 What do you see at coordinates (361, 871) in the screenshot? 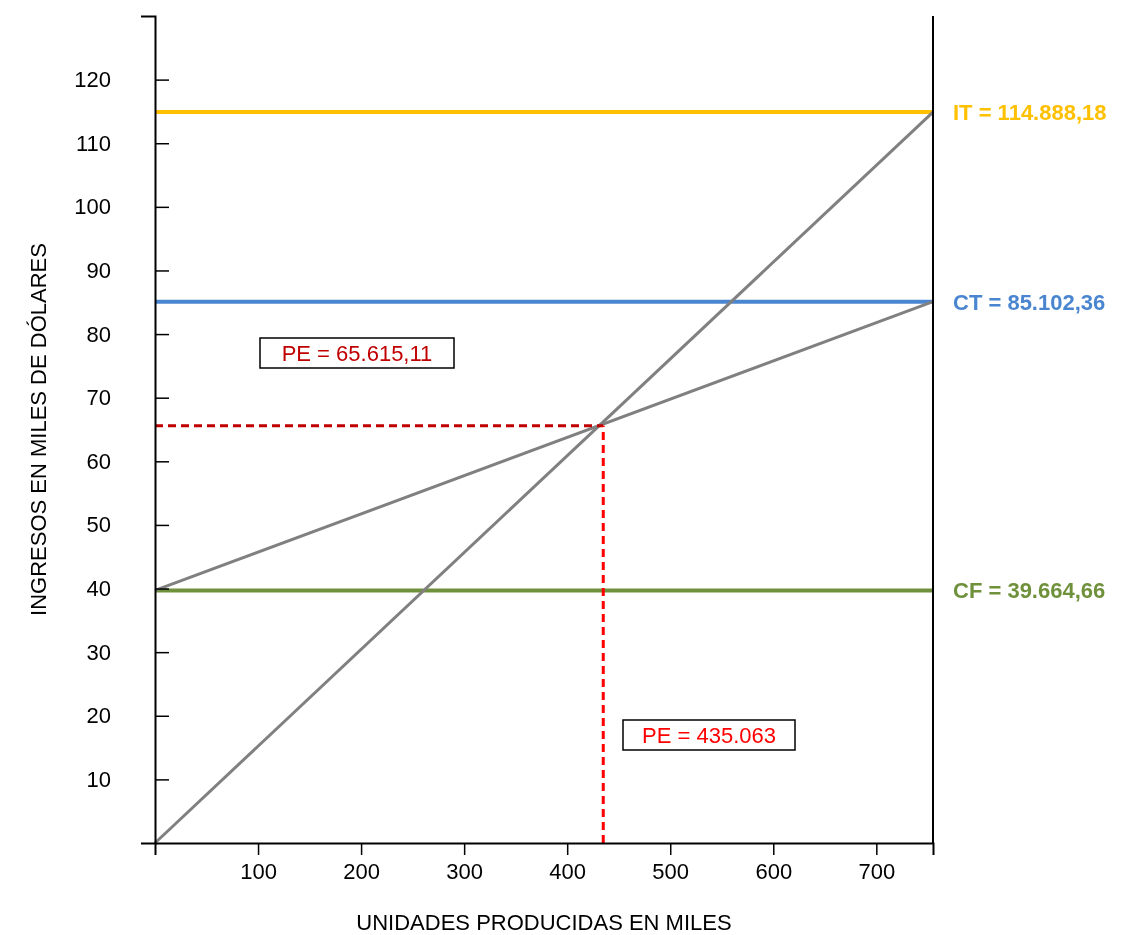
I see `x-tick-label: 200` at bounding box center [361, 871].